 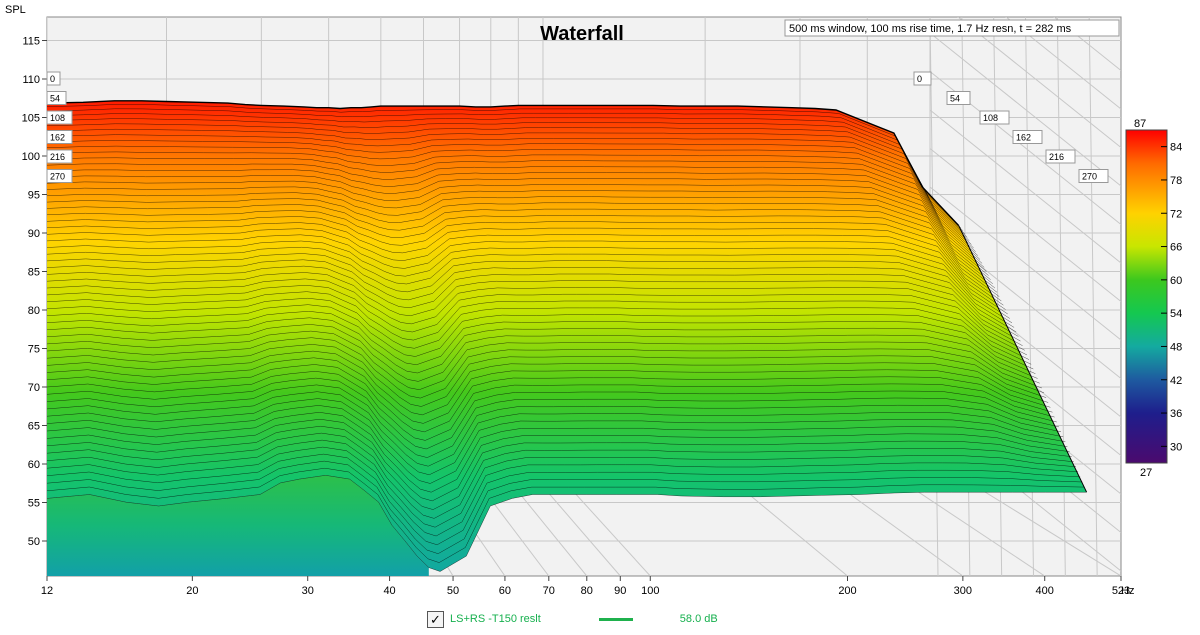 What do you see at coordinates (495, 619) in the screenshot?
I see `legend-series-name: LS+RS -T150 reslt` at bounding box center [495, 619].